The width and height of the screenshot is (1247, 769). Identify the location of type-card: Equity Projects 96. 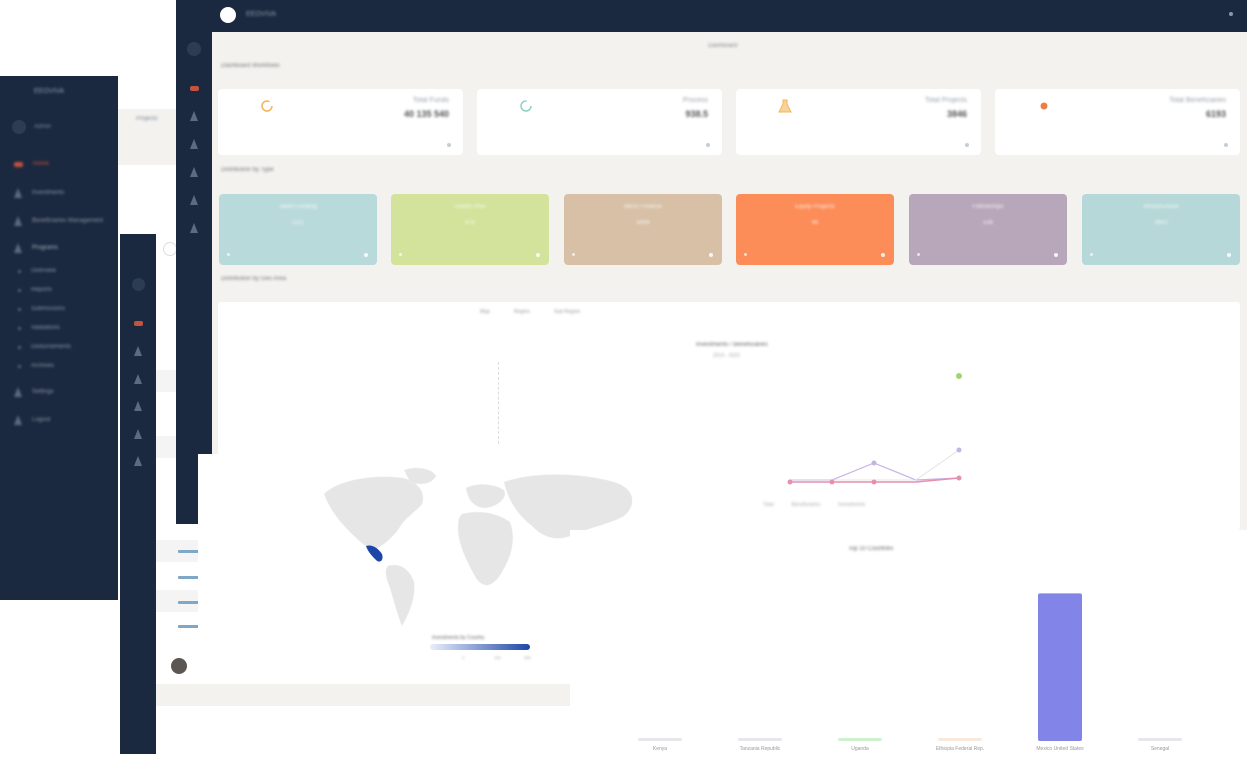
(815, 229).